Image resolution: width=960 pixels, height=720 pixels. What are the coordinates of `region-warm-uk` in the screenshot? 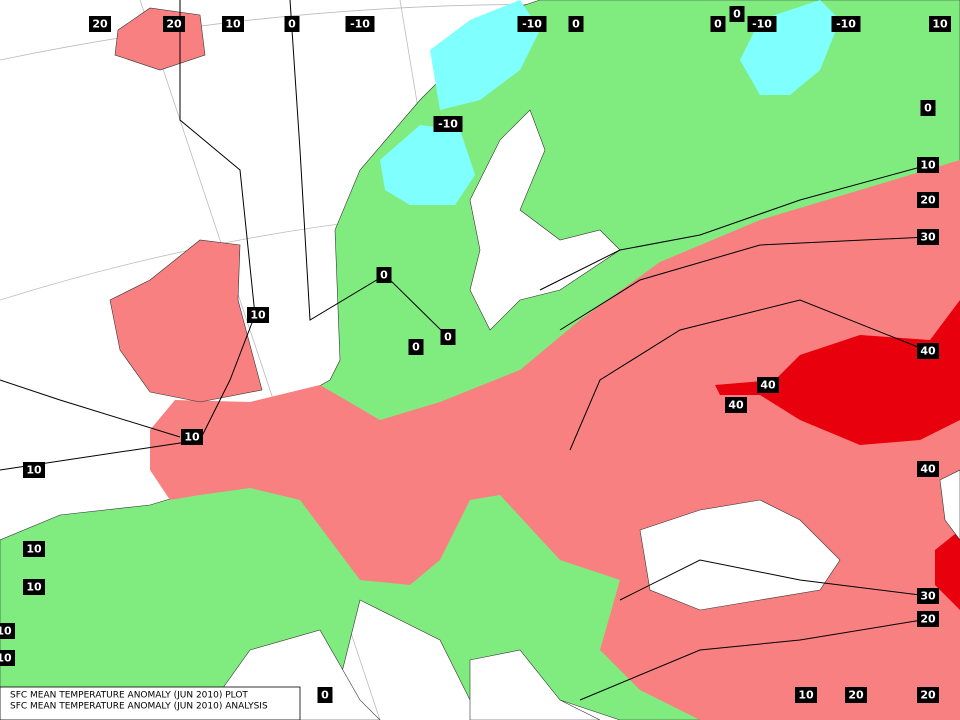 It's located at (186, 321).